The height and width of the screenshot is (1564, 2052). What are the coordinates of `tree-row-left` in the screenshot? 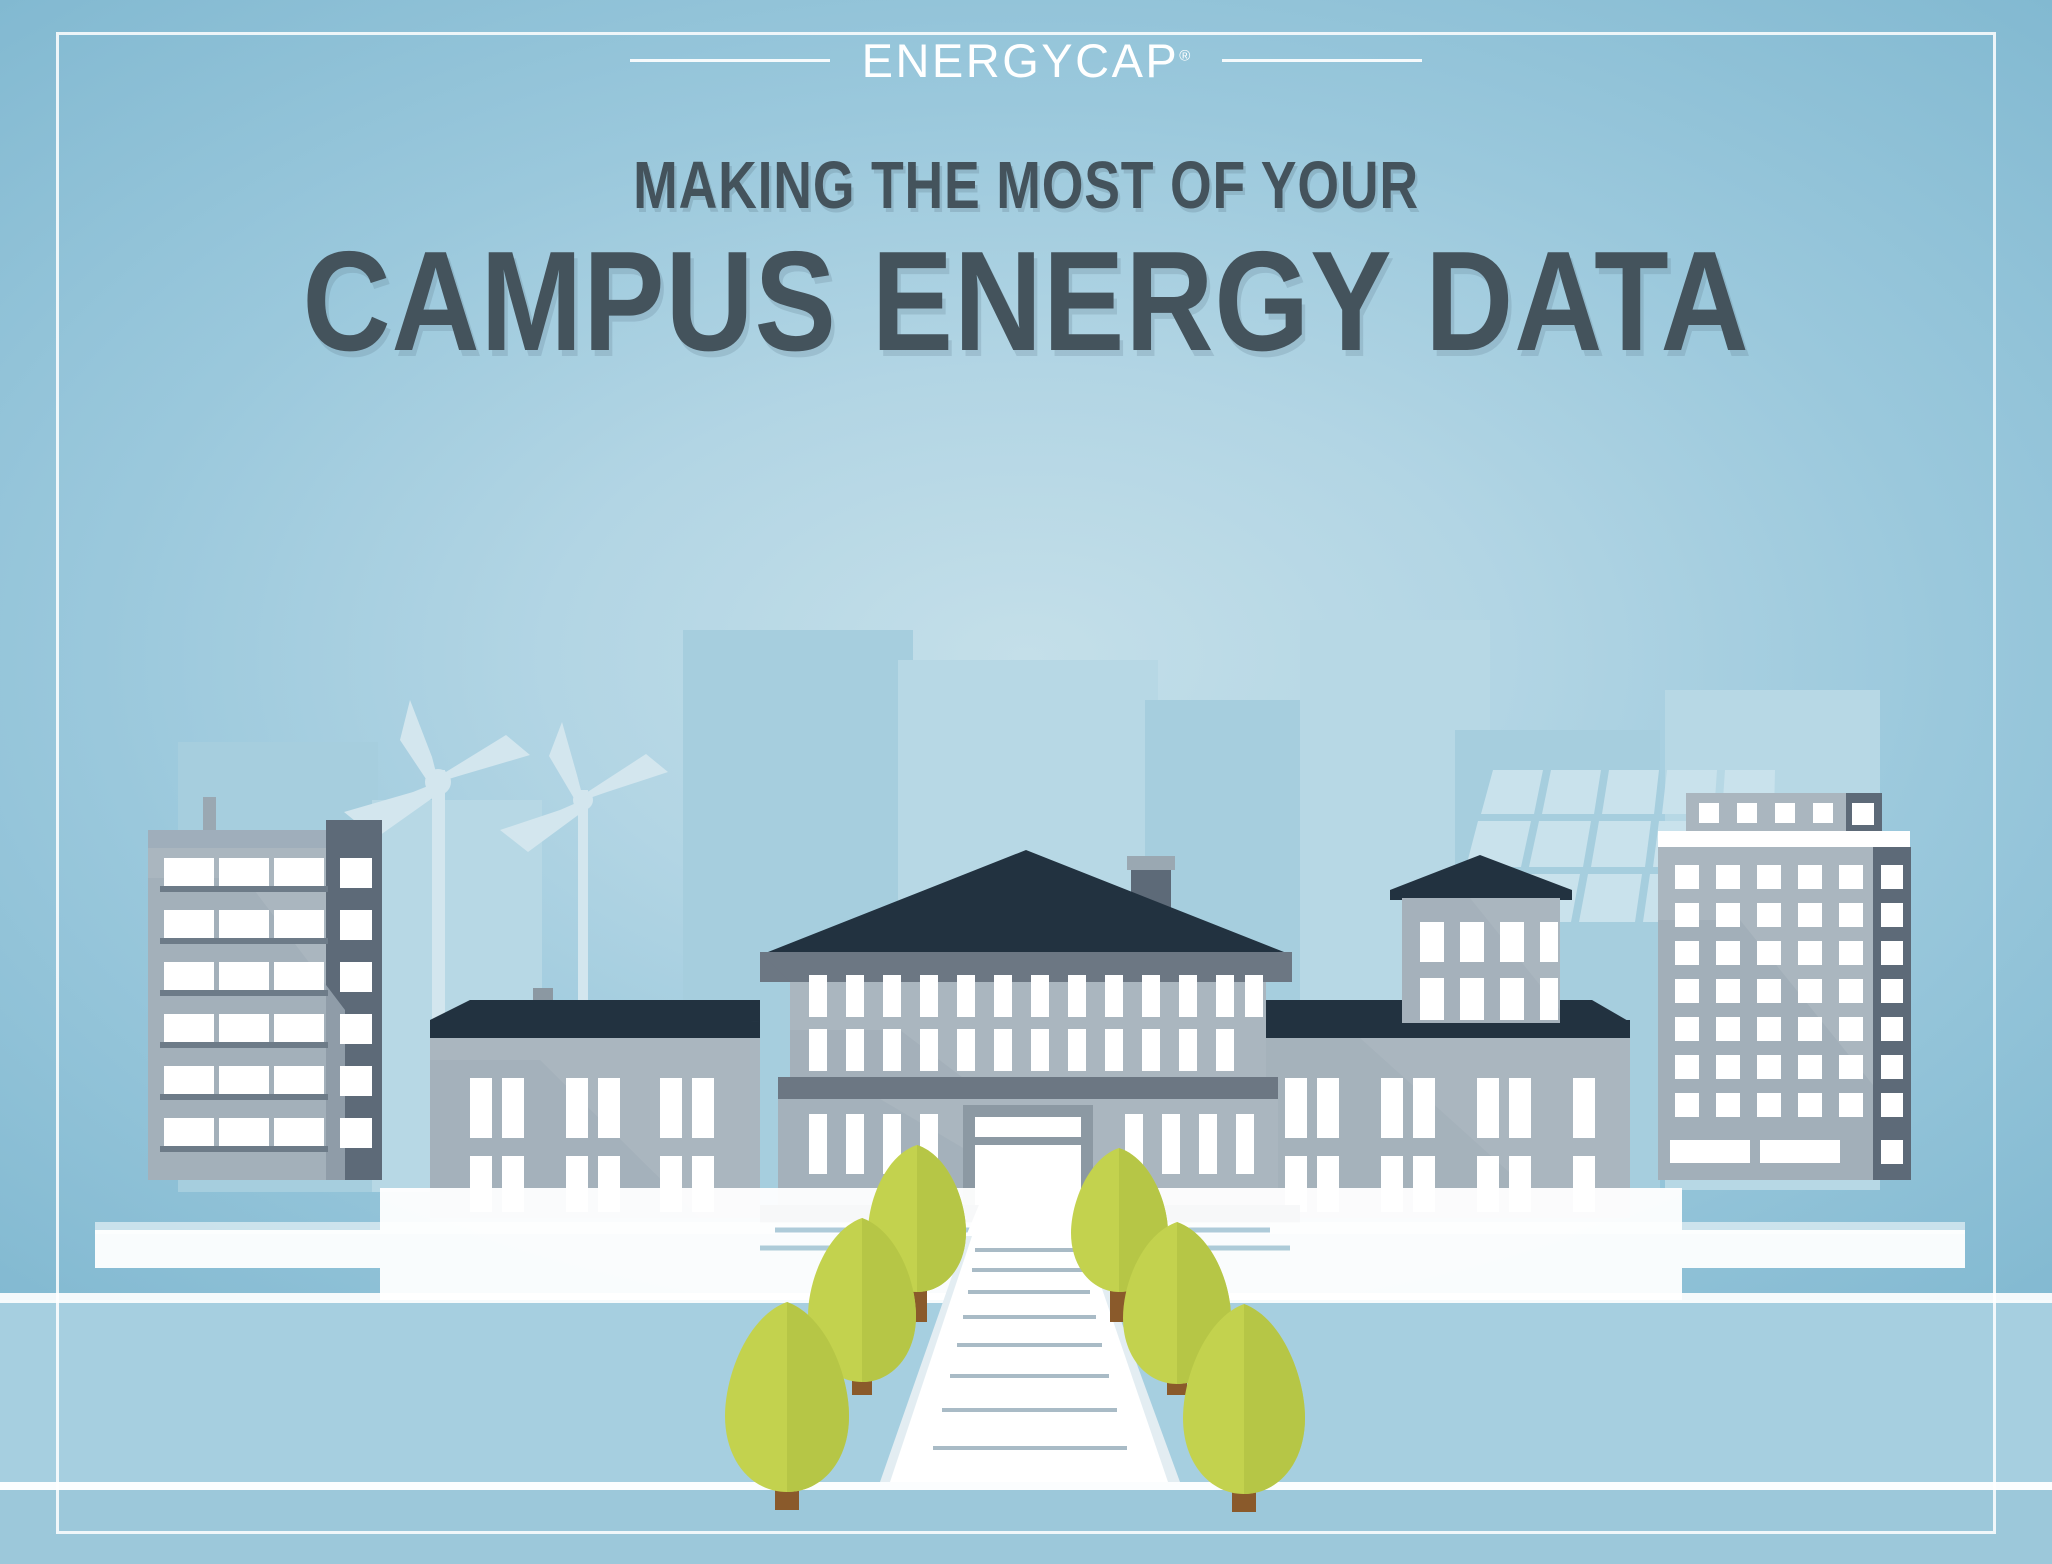 It's located at (845, 1327).